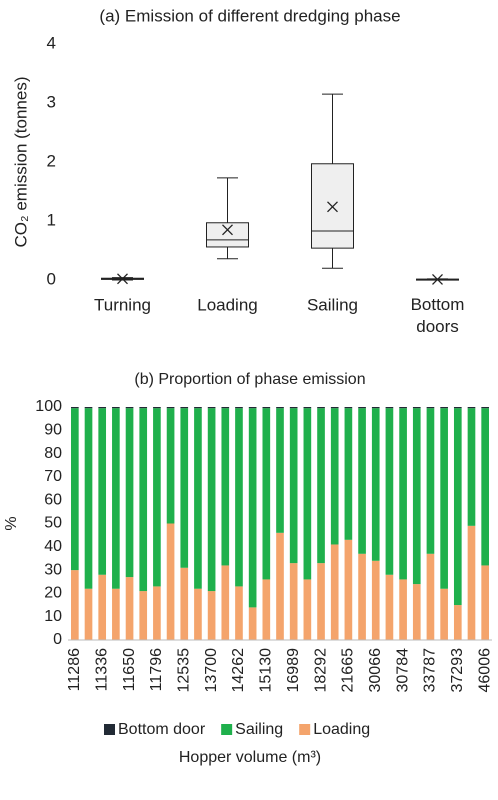  What do you see at coordinates (249, 379) in the screenshot?
I see `chart-title: (b) Proportion of phase emission` at bounding box center [249, 379].